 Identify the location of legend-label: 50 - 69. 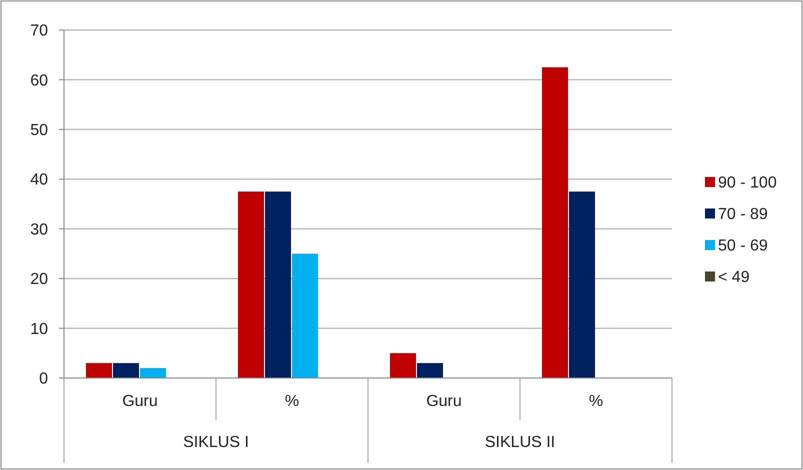
(743, 246).